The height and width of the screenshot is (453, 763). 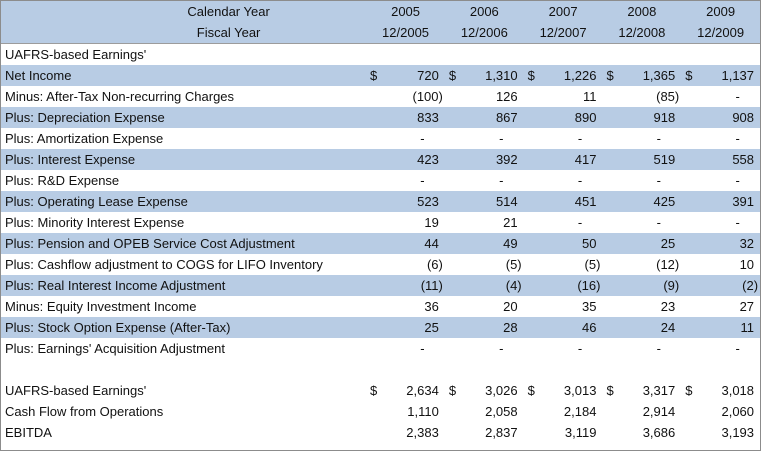 I want to click on value-cell: 50, so click(x=563, y=243).